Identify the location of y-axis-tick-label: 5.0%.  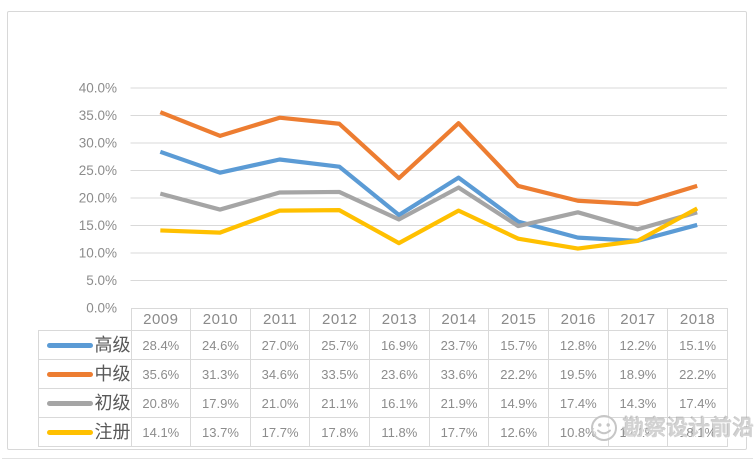
(101, 280).